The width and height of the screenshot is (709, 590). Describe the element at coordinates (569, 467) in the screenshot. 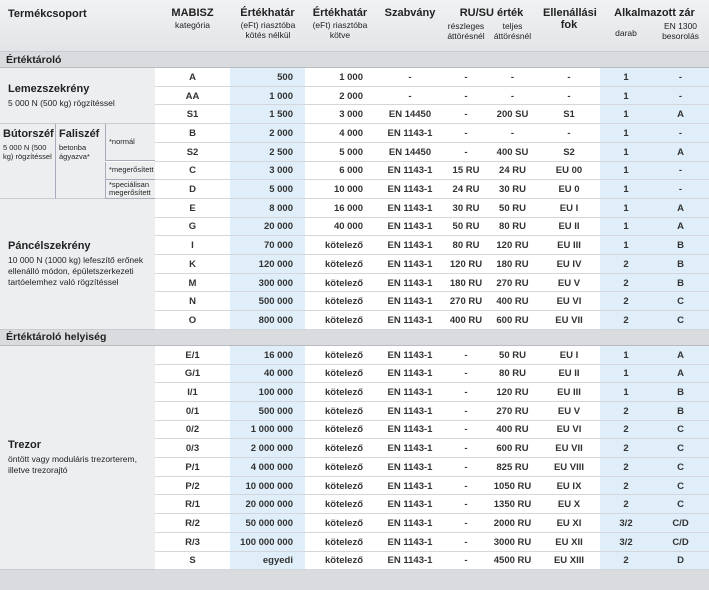

I see `cell: EU VIII` at that location.